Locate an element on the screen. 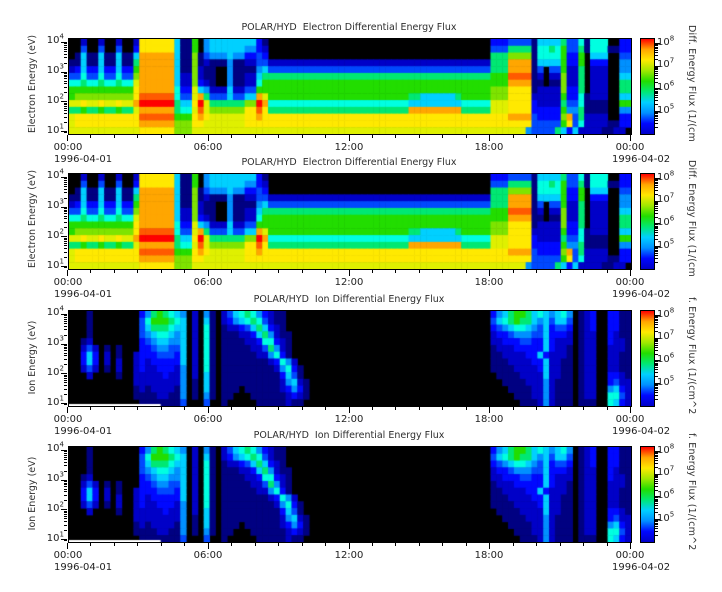 The image size is (722, 592). colorbar-unit-label: f. Energy Flux (1/(cm^2 is located at coordinates (691, 492).